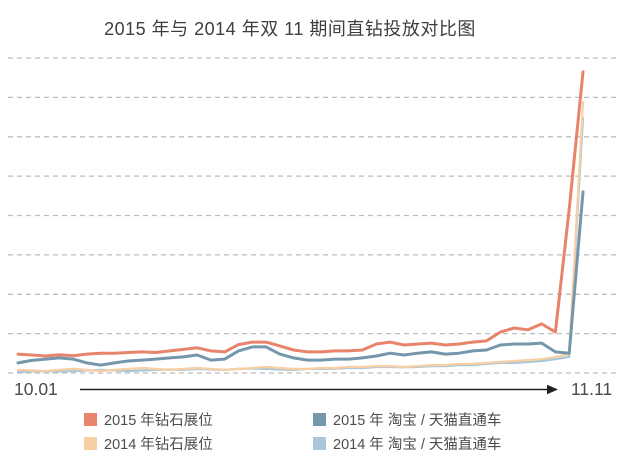 The height and width of the screenshot is (475, 626). What do you see at coordinates (319, 419) in the screenshot?
I see `legend-swatch-2015-zhitongche` at bounding box center [319, 419].